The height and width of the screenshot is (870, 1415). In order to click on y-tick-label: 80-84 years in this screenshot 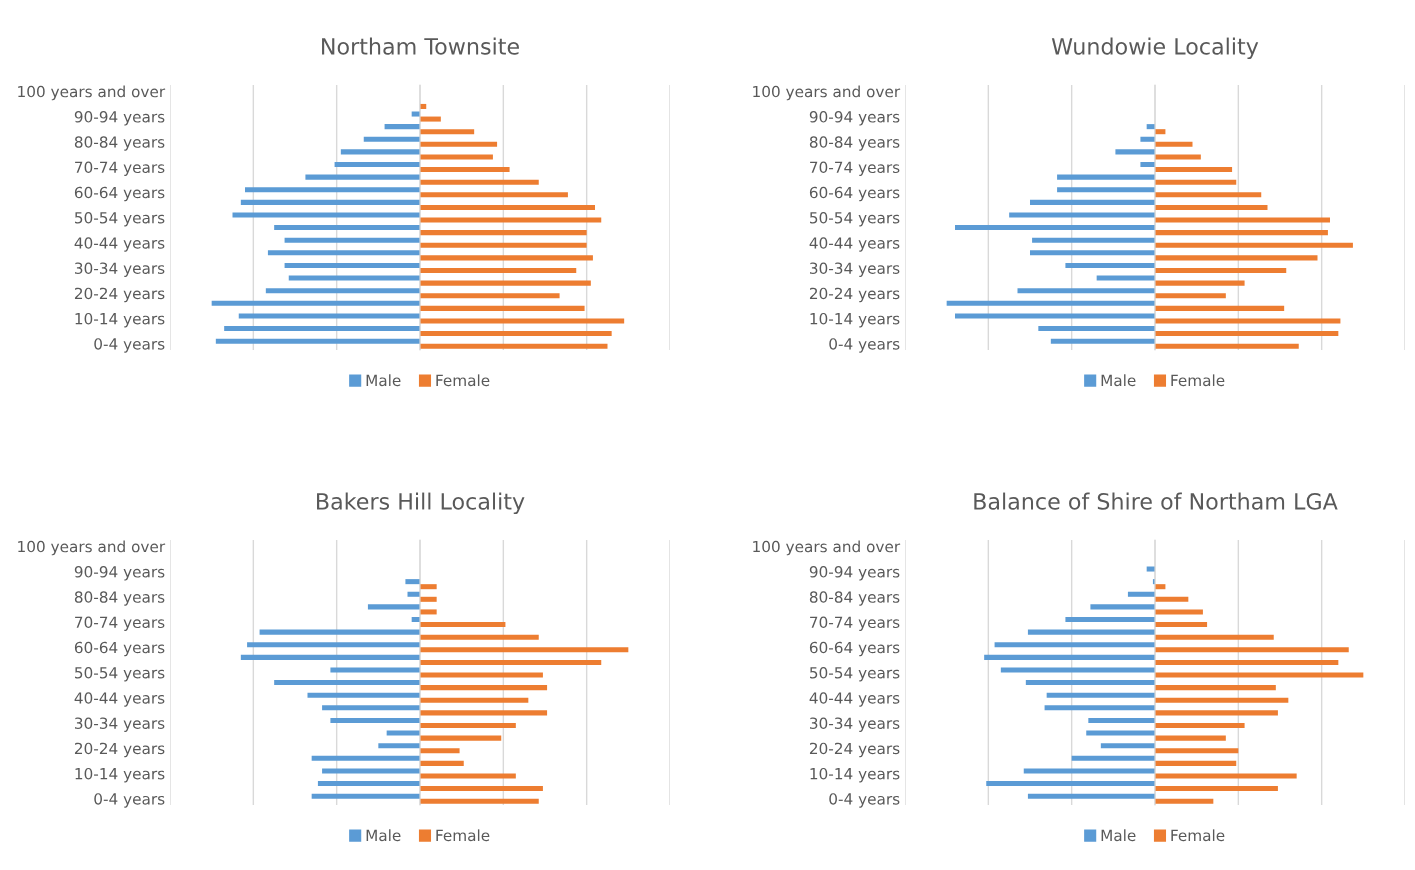, I will do `click(854, 143)`.